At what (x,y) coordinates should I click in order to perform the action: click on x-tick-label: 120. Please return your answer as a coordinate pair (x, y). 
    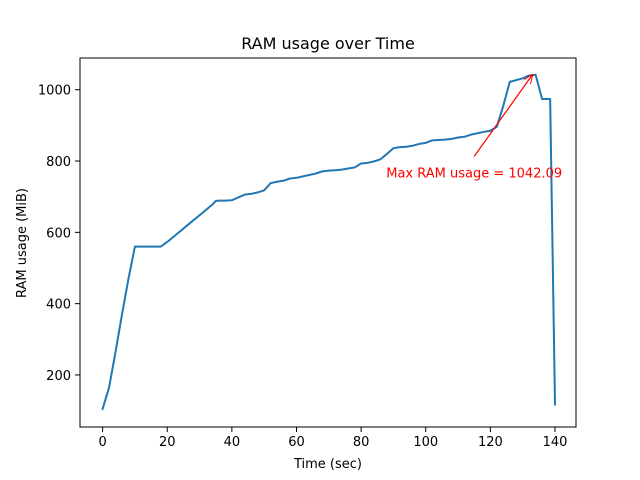
    Looking at the image, I should click on (490, 442).